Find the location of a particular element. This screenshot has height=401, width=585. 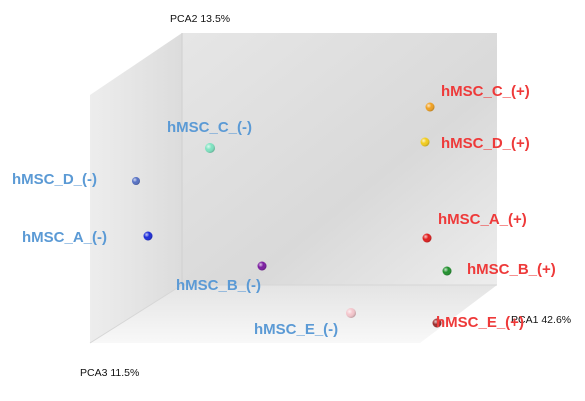

floor-wall is located at coordinates (293, 314).